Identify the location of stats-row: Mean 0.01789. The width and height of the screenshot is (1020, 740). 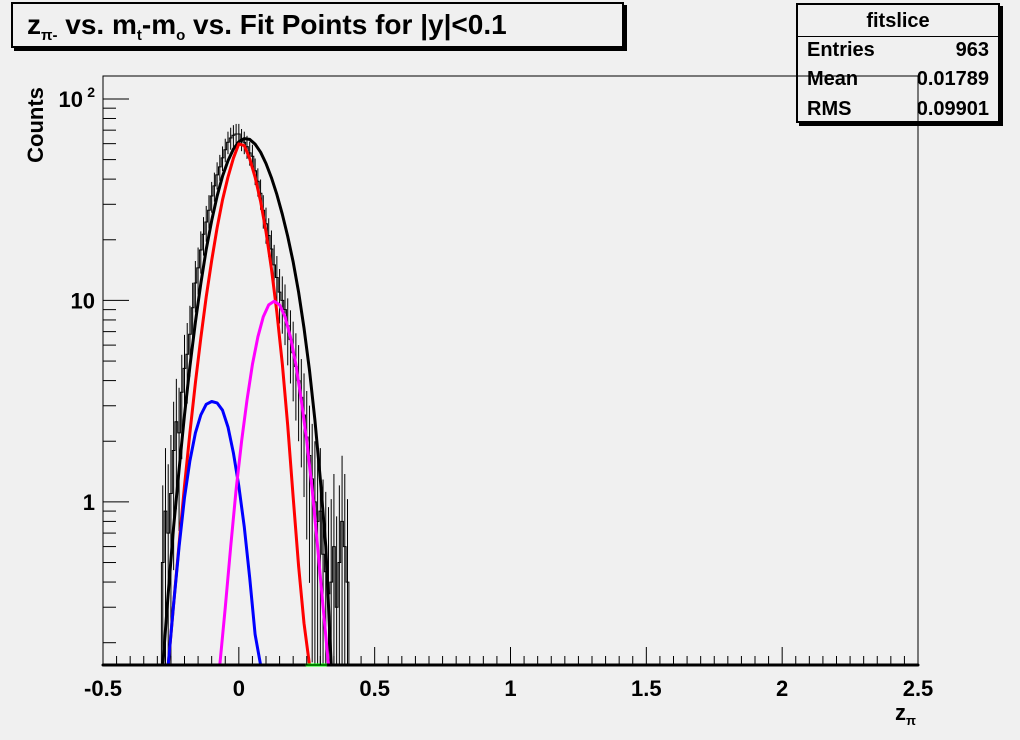
(898, 82).